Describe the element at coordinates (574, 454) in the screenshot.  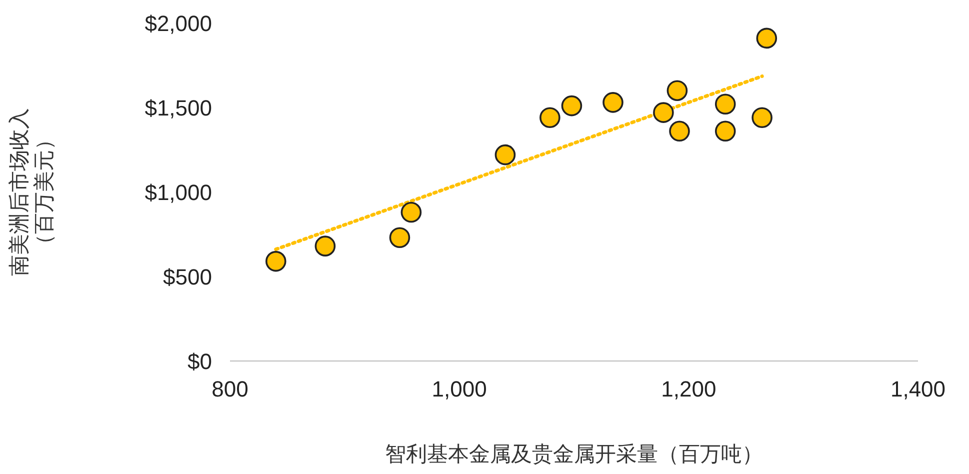
I see `x-axis-title: 智利基本金属及贵金属开采量（百万吨）` at that location.